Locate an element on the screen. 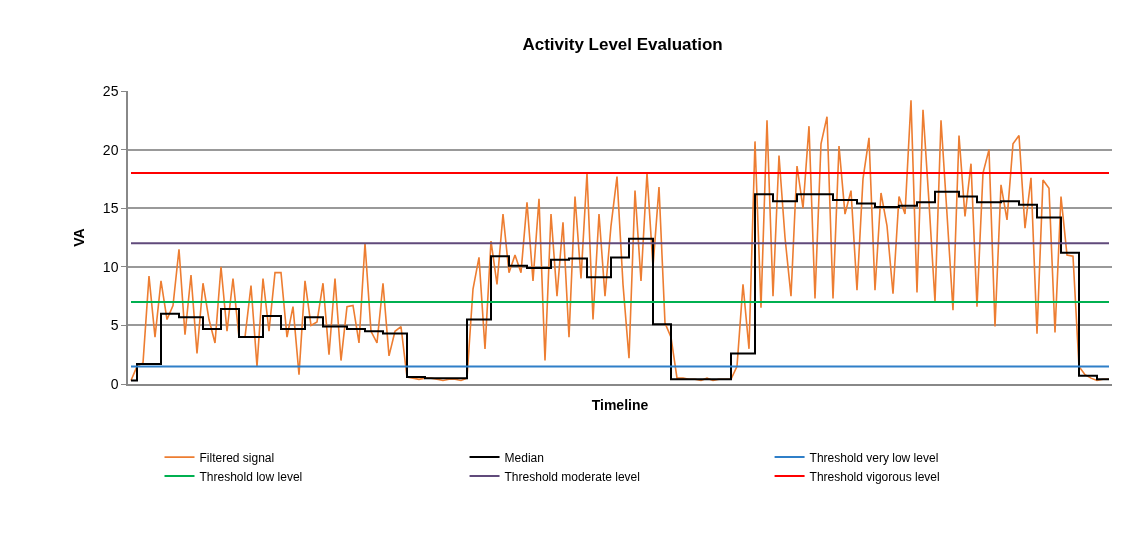 This screenshot has height=540, width=1132. y-tick-label: 5 is located at coordinates (114, 325).